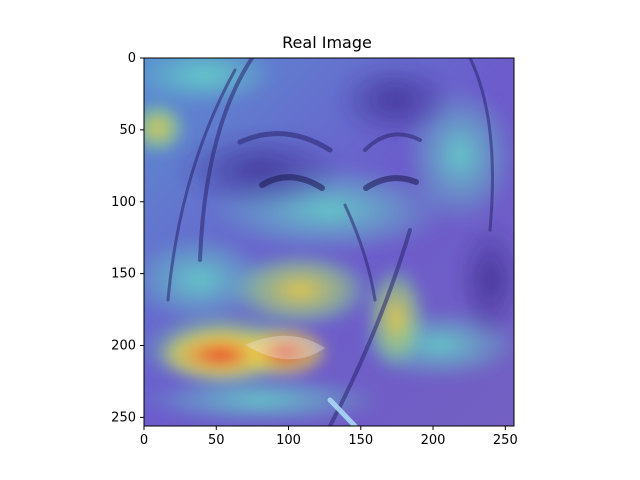  Describe the element at coordinates (123, 417) in the screenshot. I see `y-tick-label: 250` at that location.